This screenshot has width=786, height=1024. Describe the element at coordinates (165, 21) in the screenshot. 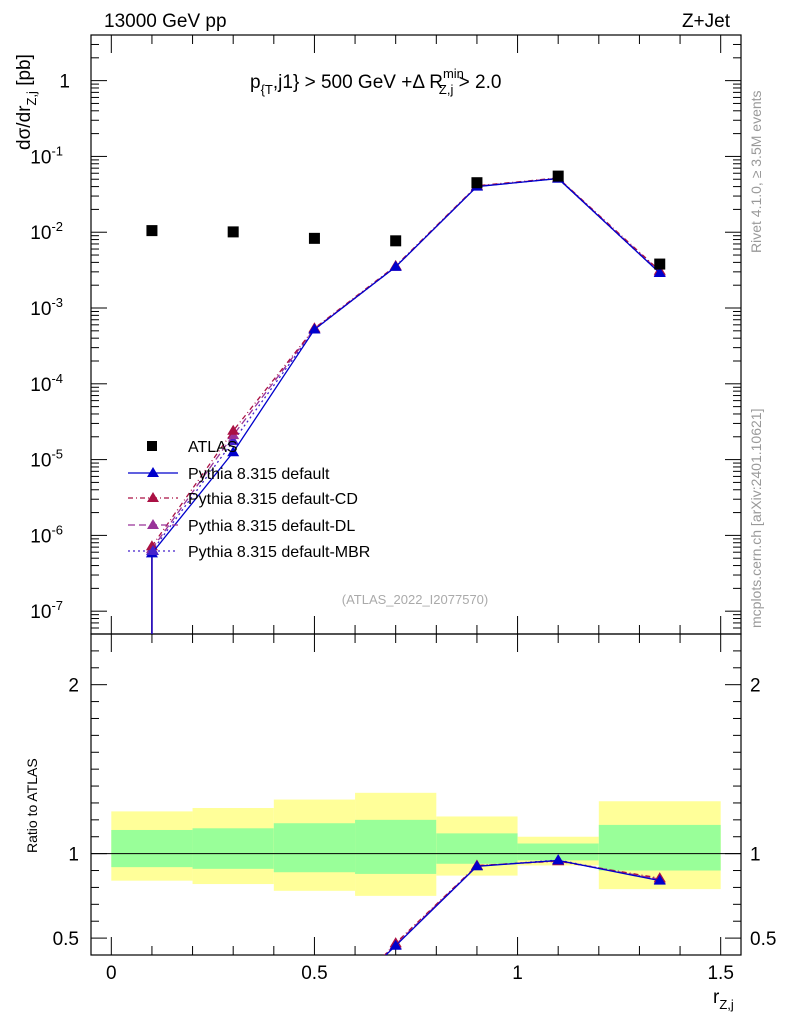

I see `header-energy: 13000 GeV pp` at that location.